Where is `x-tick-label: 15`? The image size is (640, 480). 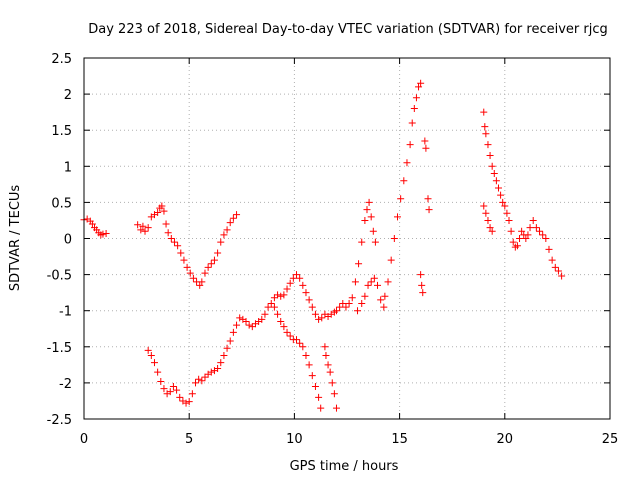
x-tick-label: 15 is located at coordinates (399, 439).